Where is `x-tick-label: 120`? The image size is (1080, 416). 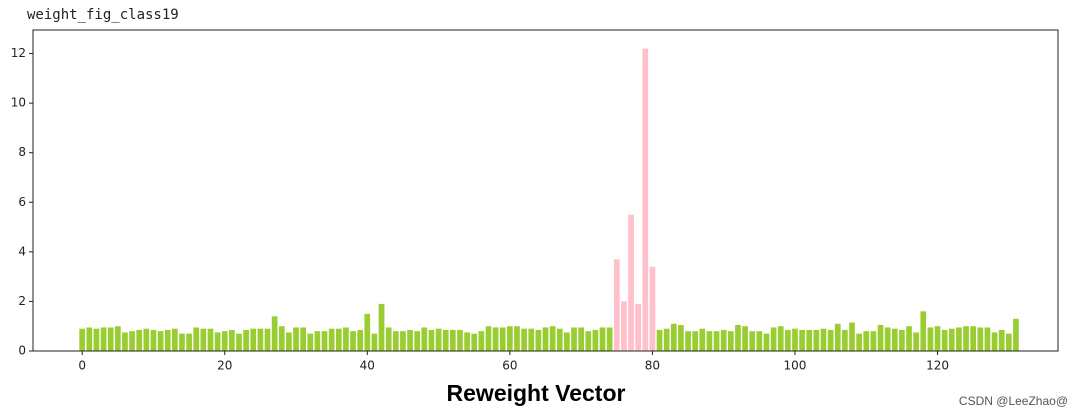
x-tick-label: 120 is located at coordinates (937, 366).